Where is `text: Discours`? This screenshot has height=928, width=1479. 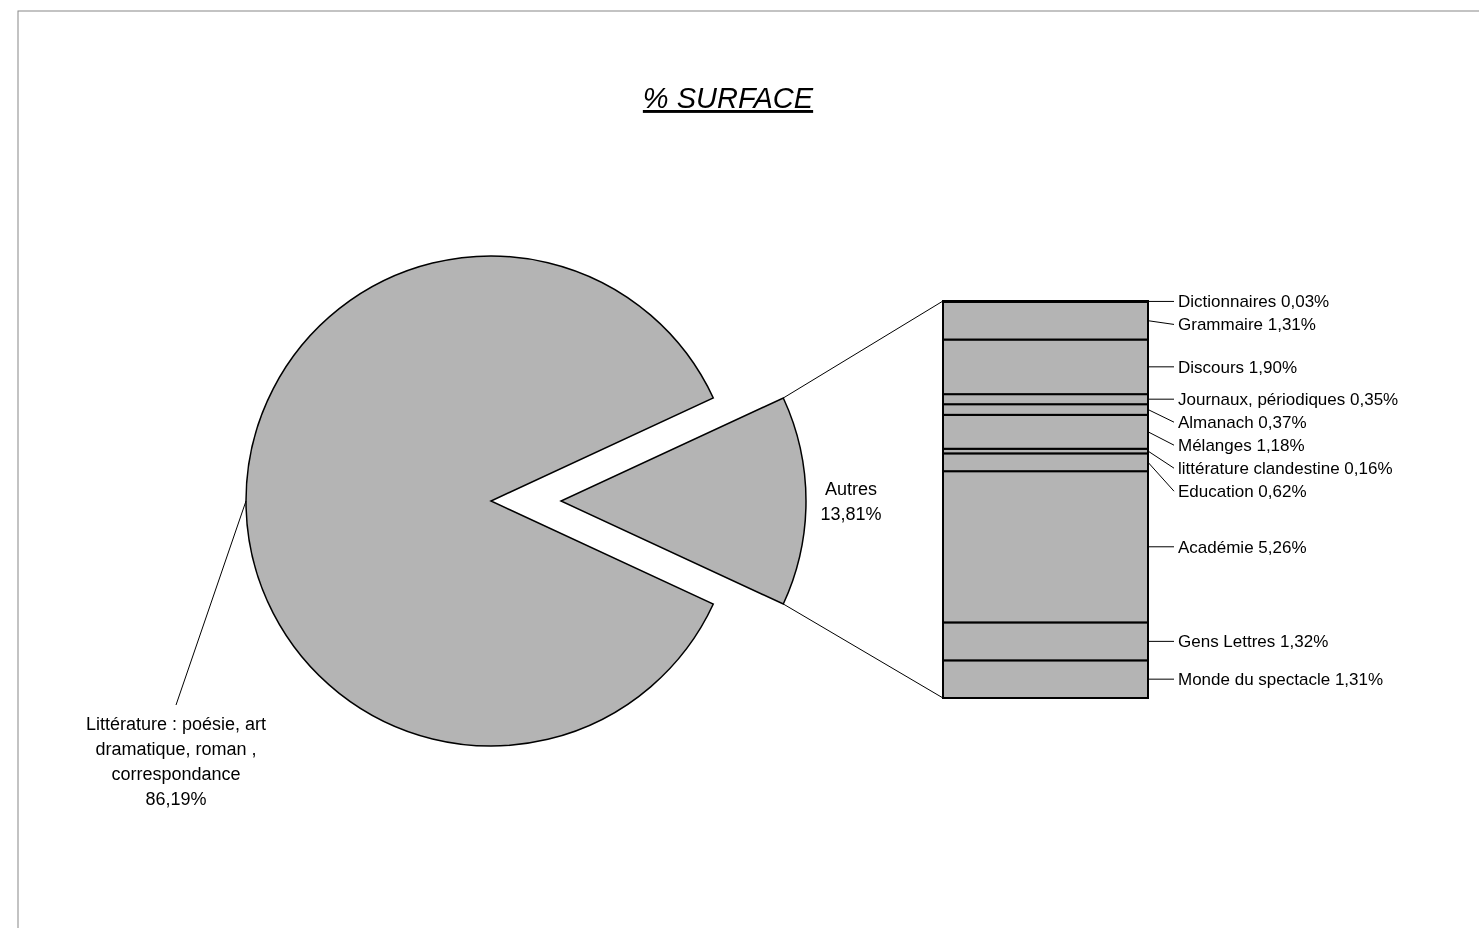 text: Discours is located at coordinates (1211, 367).